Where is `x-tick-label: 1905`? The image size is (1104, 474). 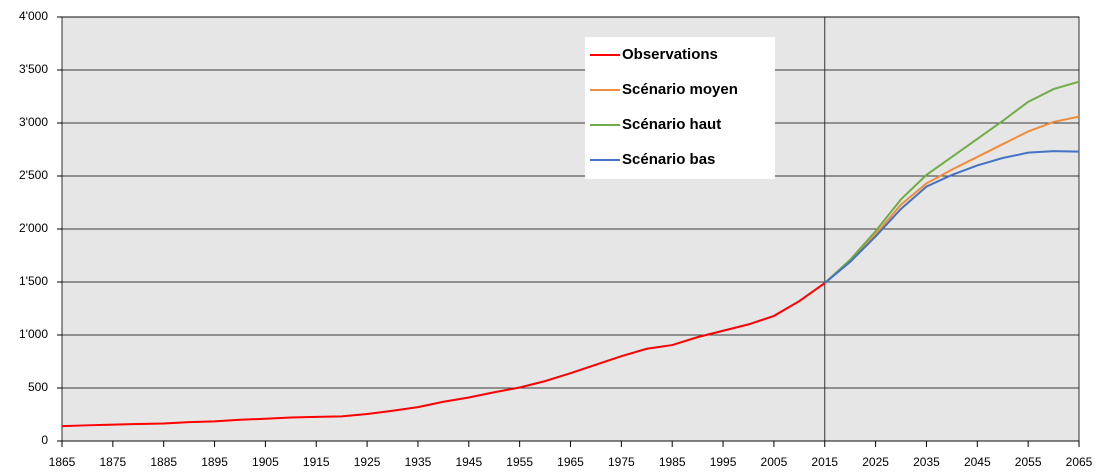 x-tick-label: 1905 is located at coordinates (265, 462).